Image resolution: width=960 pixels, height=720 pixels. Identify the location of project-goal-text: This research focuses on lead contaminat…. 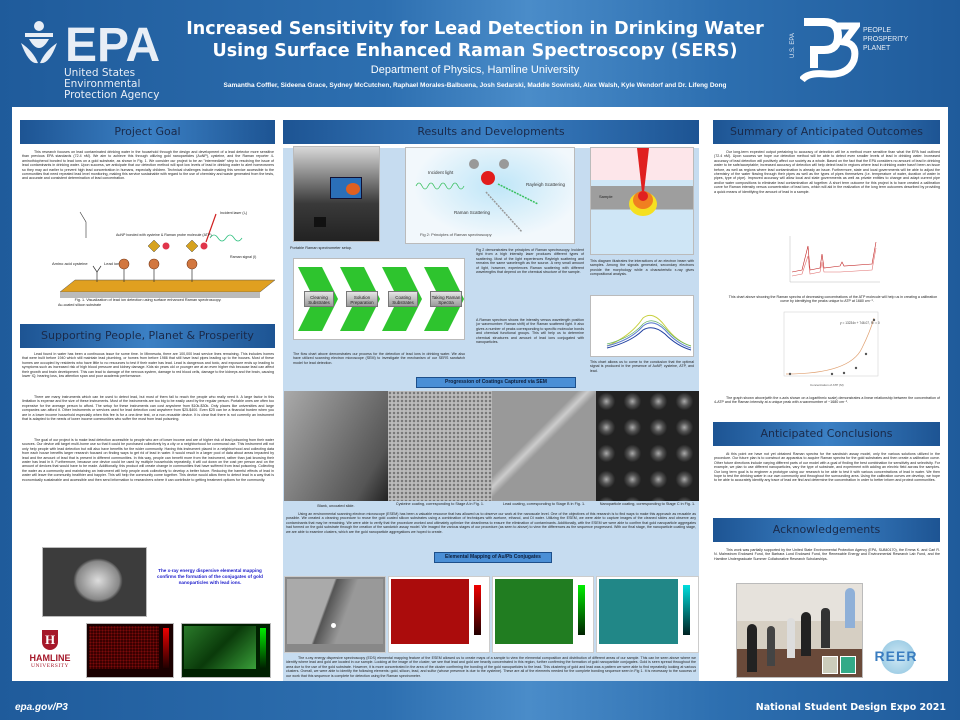
(148, 165).